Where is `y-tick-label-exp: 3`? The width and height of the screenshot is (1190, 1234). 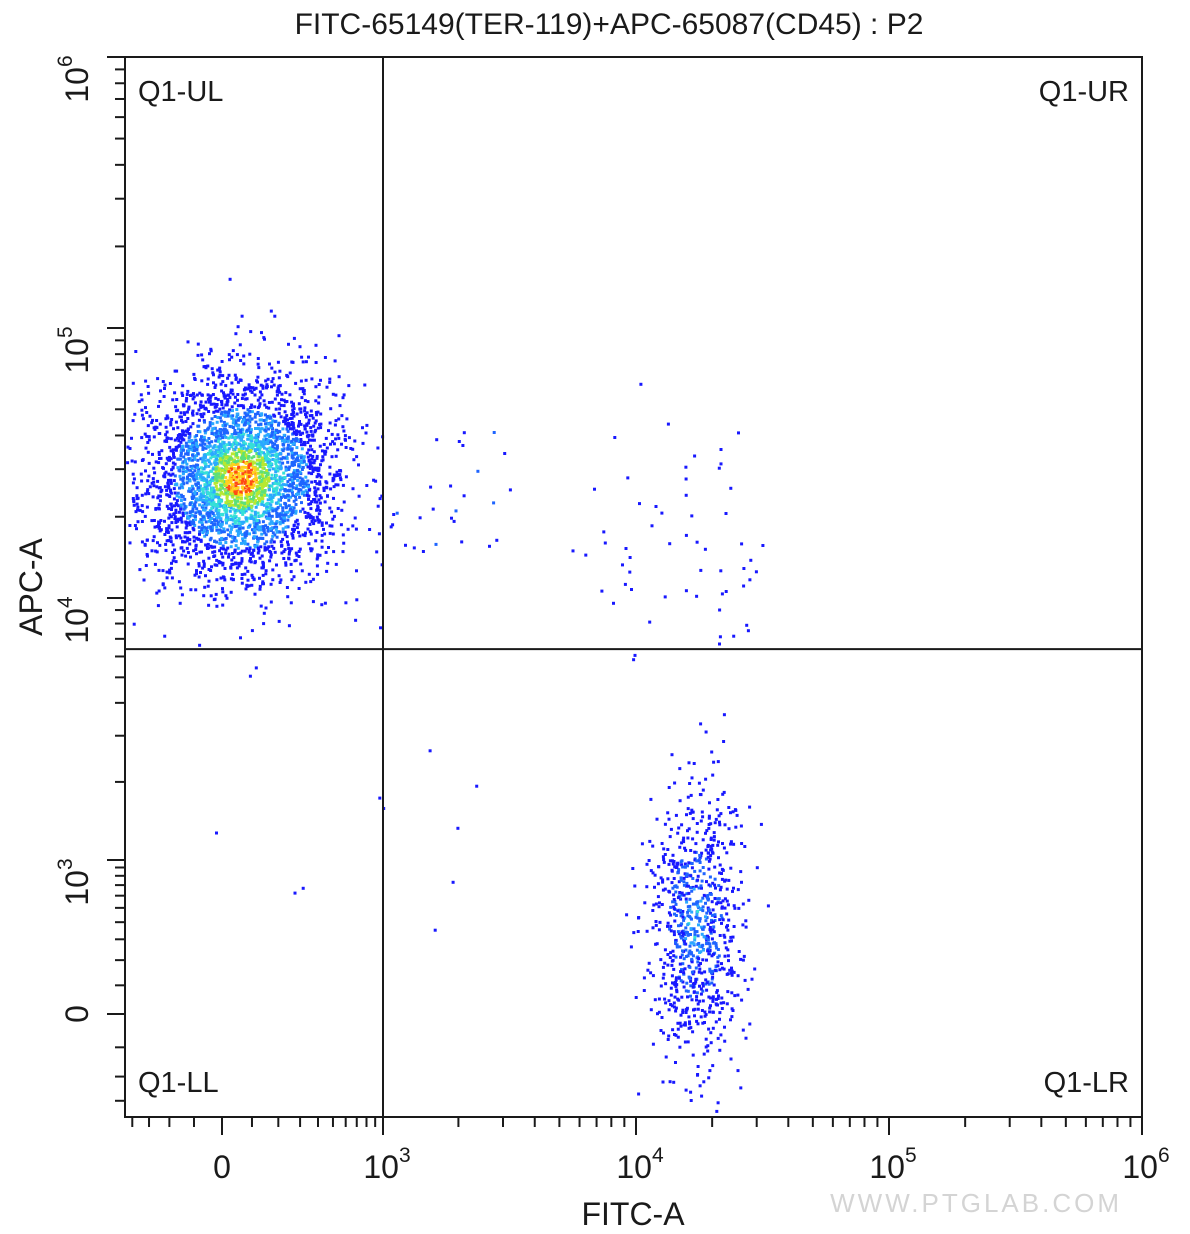
y-tick-label-exp: 3 is located at coordinates (65, 864).